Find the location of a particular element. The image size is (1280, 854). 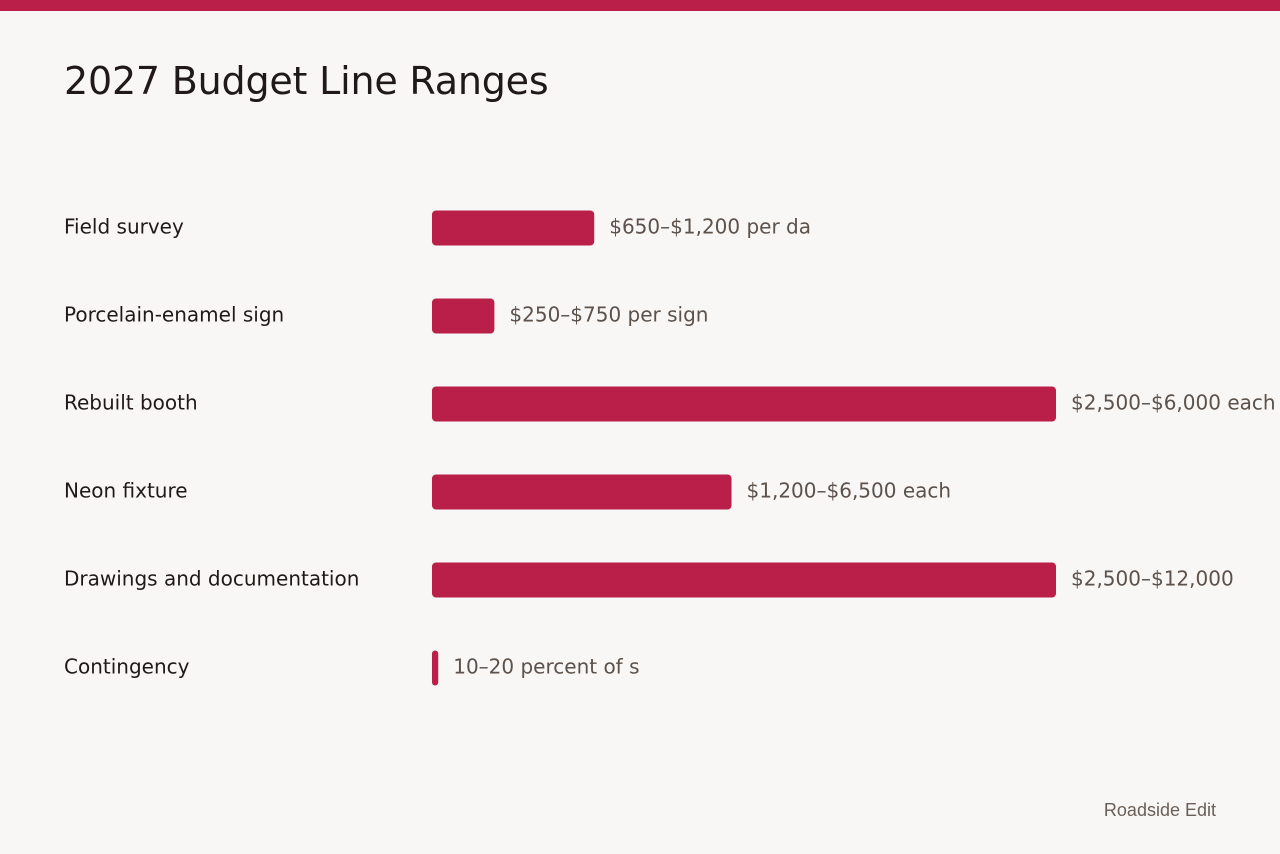

page-title: 2027 Budget Line Ranges is located at coordinates (306, 81).